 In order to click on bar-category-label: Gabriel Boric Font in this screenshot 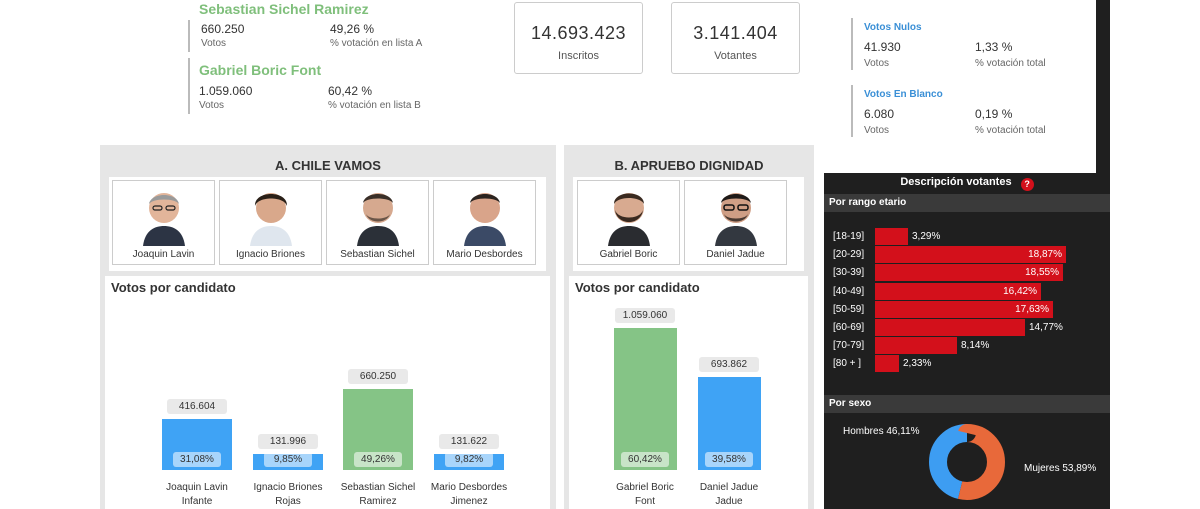, I will do `click(645, 494)`.